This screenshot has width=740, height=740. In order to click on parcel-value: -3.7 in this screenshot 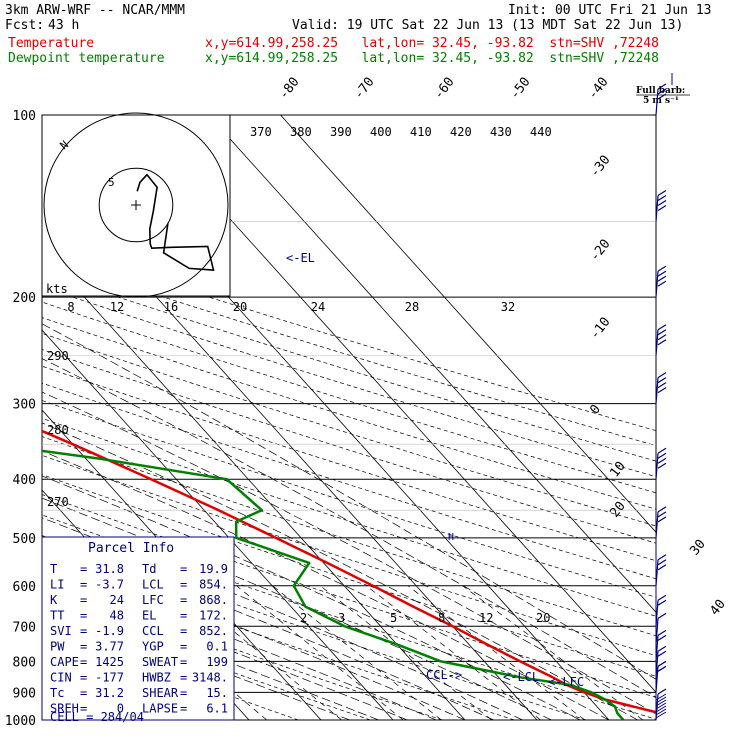, I will do `click(109, 585)`.